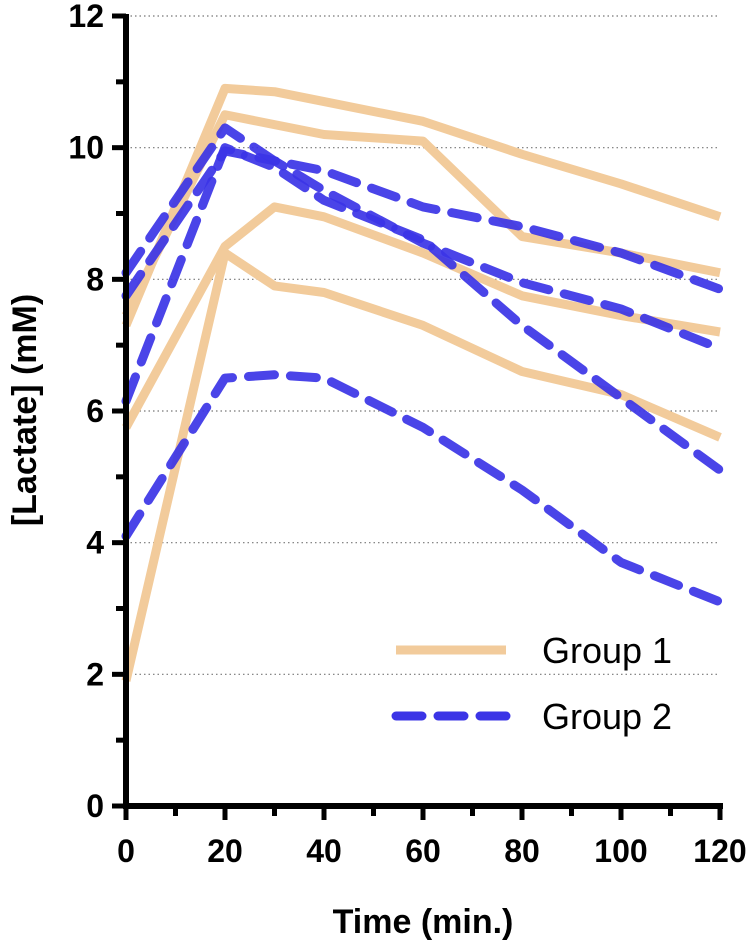 This screenshot has width=752, height=948. I want to click on legend-label-group2: Group 2, so click(607, 716).